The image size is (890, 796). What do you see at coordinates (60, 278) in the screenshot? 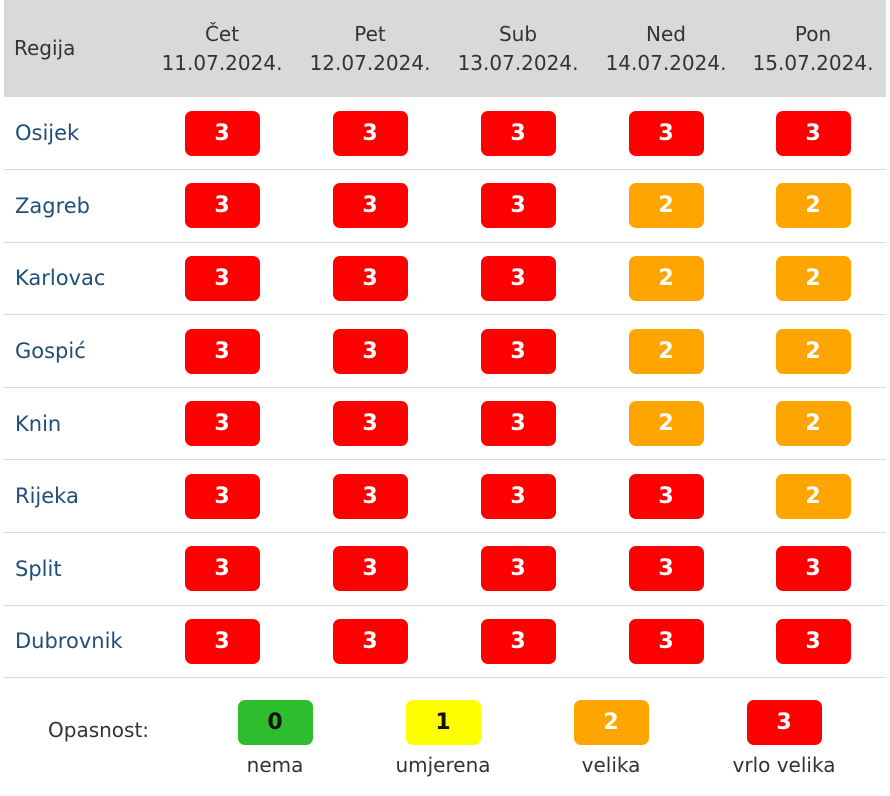
I see `region-link: Karlovac` at bounding box center [60, 278].